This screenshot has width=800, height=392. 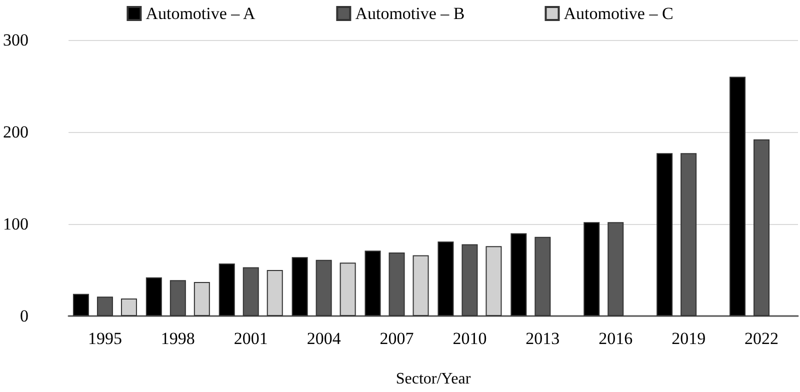 What do you see at coordinates (105, 338) in the screenshot?
I see `x-tick-label: 1995` at bounding box center [105, 338].